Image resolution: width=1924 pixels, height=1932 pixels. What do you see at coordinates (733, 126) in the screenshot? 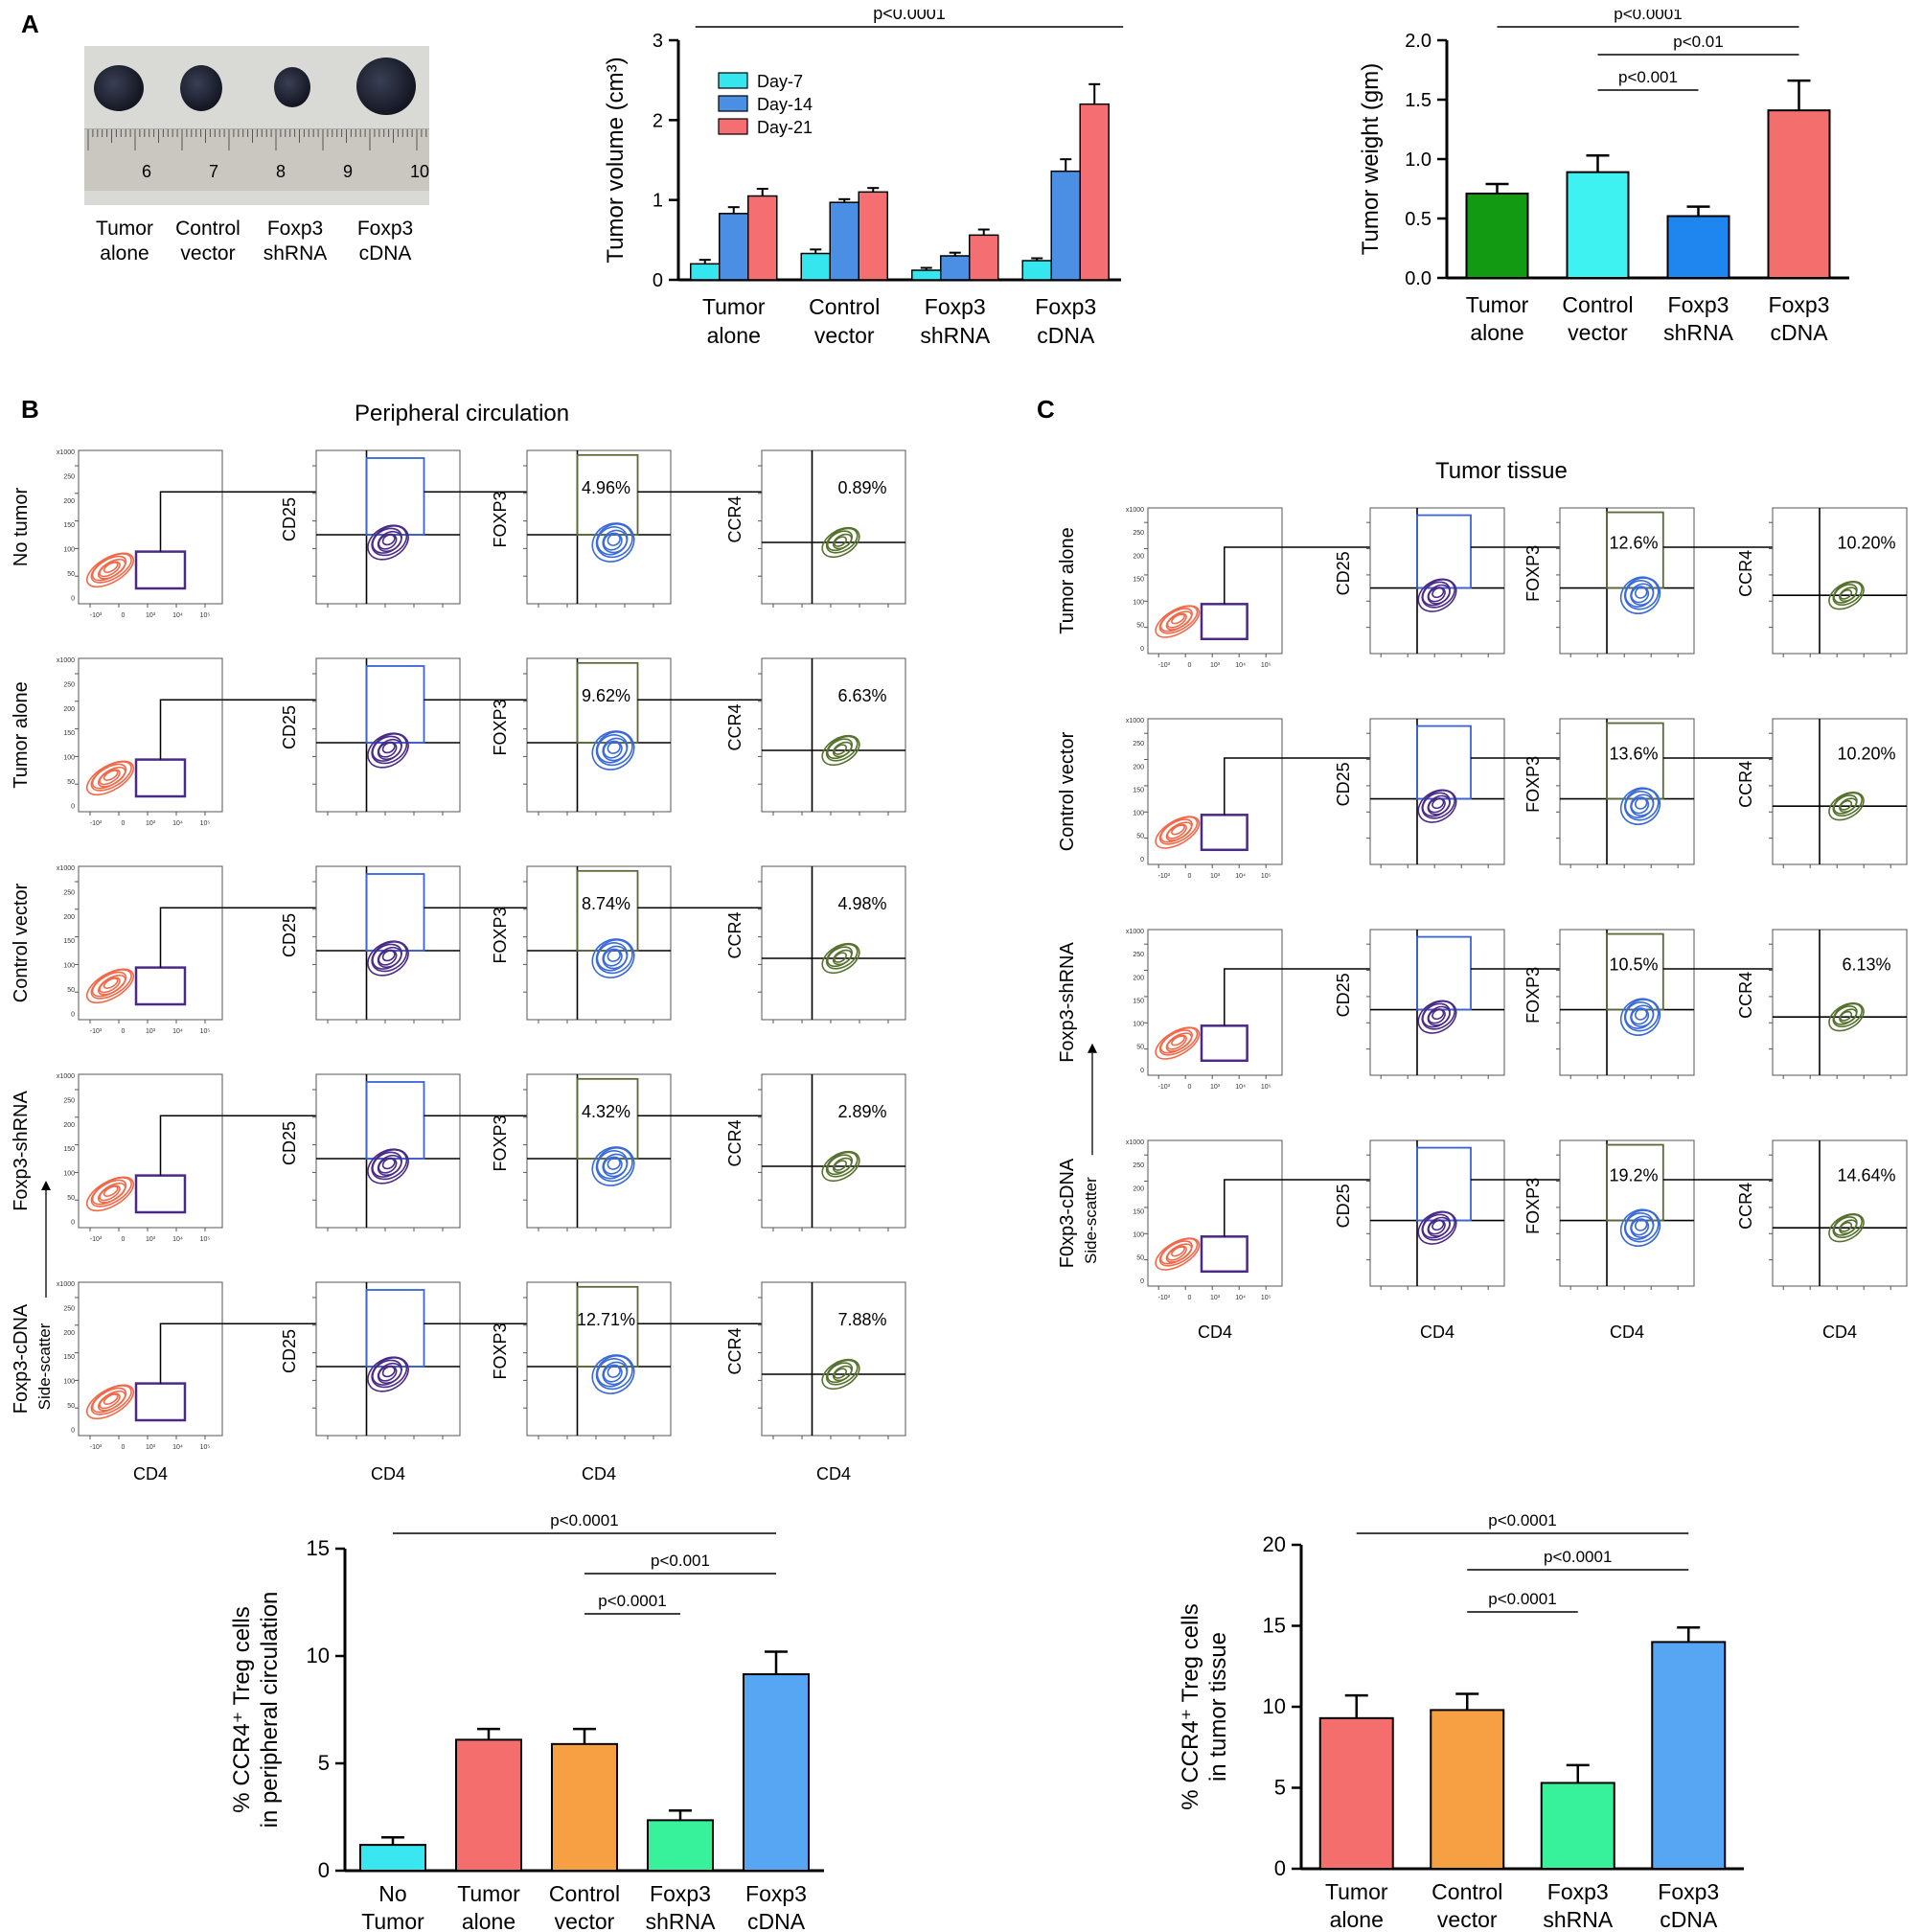
I see `legend-swatch` at bounding box center [733, 126].